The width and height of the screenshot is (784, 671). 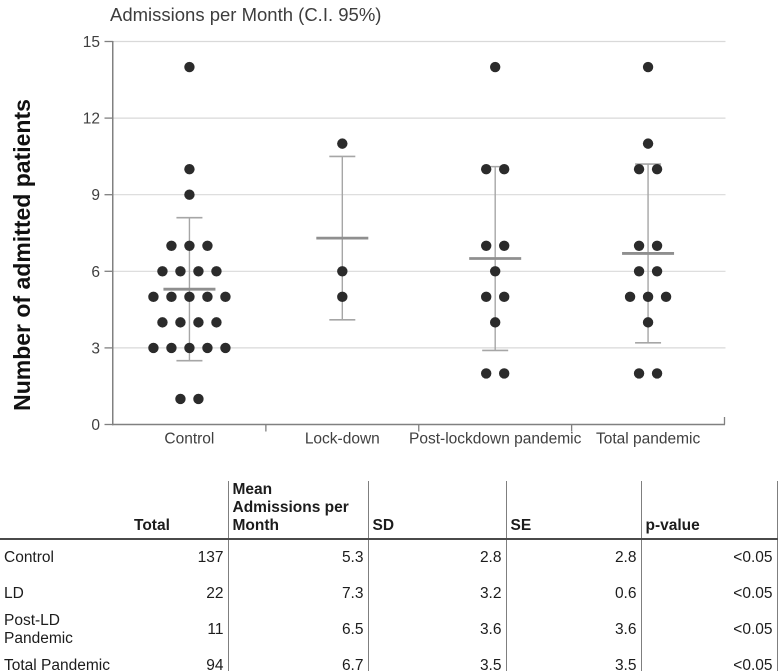 I want to click on cell-sd: 2.8, so click(x=436, y=558).